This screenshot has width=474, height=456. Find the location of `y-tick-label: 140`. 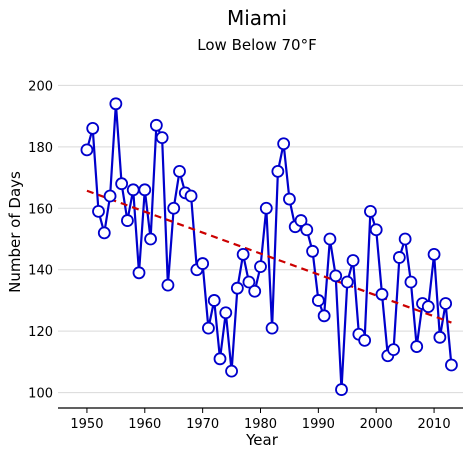

y-tick-label: 140 is located at coordinates (40, 271).